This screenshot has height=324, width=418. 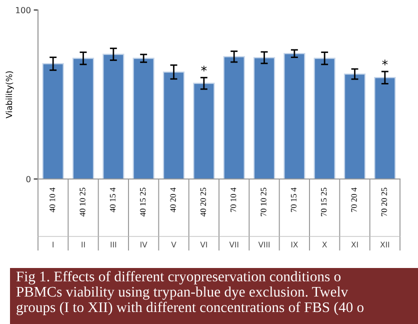 What do you see at coordinates (23, 10) in the screenshot?
I see `y-tick-label: 100` at bounding box center [23, 10].